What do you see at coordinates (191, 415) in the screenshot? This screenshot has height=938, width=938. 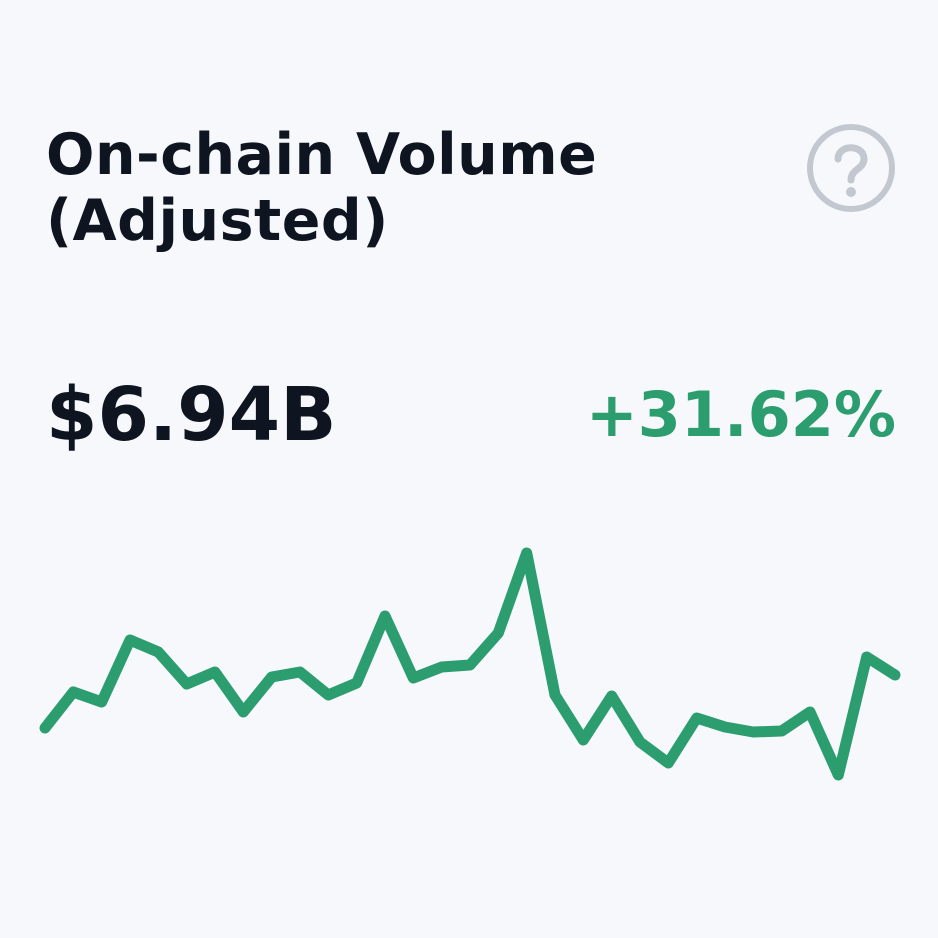 I see `metric-value: $6.94B` at bounding box center [191, 415].